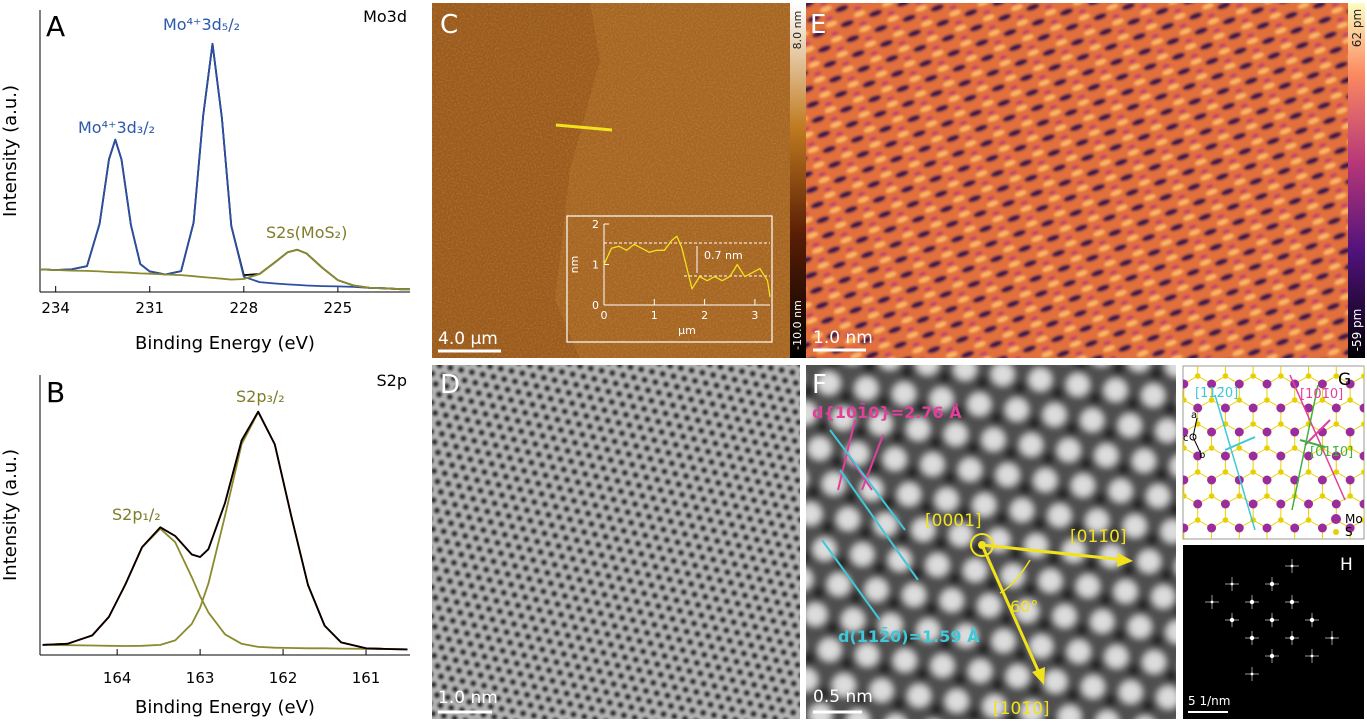 The image size is (1367, 726). Describe the element at coordinates (117, 678) in the screenshot. I see `x-tick-label: 164` at that location.